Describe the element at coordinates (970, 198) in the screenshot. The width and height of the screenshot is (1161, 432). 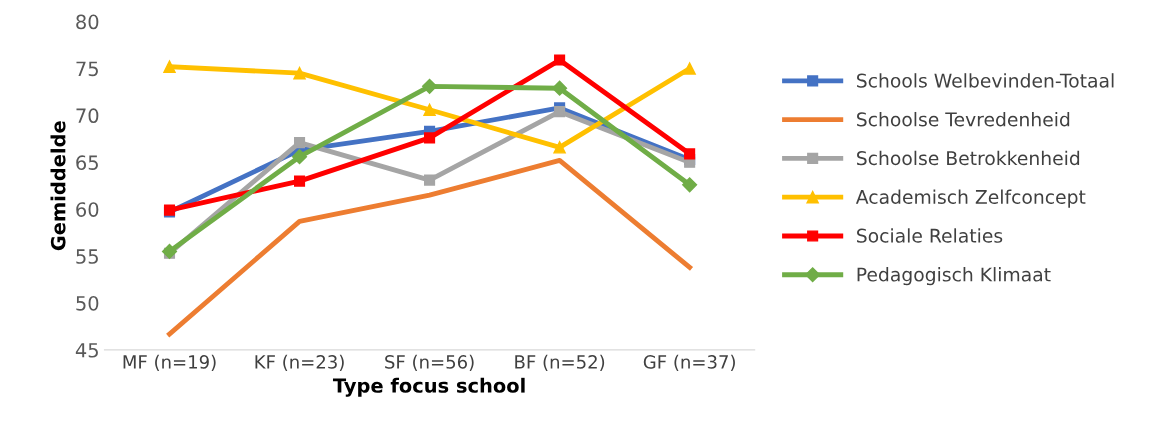
I see `legend-label: Academisch Zelfconcept` at that location.